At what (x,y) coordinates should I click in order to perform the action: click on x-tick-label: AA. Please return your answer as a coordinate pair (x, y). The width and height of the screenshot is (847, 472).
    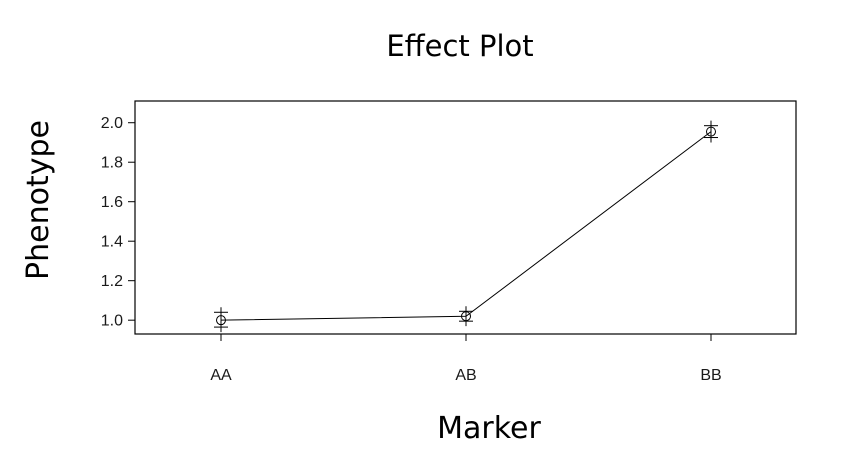
    Looking at the image, I should click on (221, 375).